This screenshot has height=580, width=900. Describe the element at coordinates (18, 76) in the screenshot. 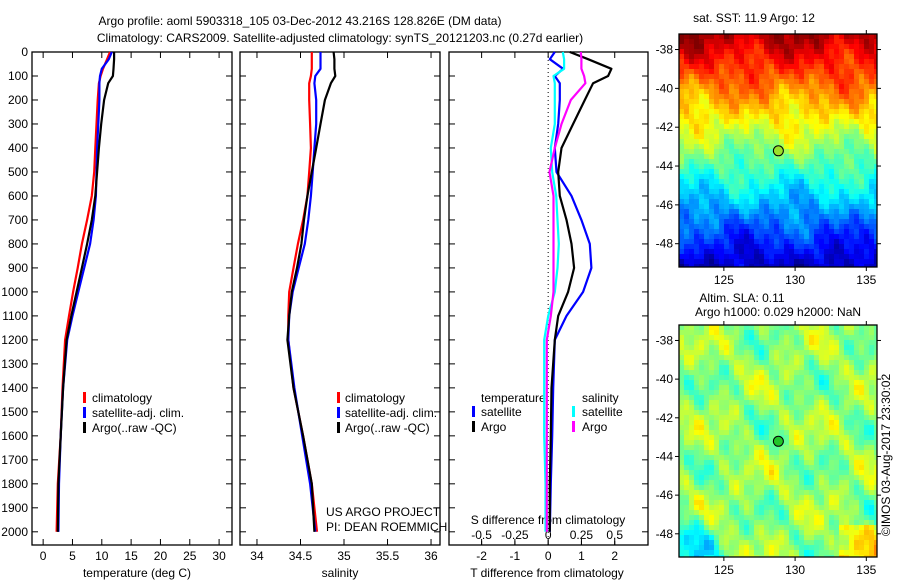

I see `y-tick-label: 100` at that location.